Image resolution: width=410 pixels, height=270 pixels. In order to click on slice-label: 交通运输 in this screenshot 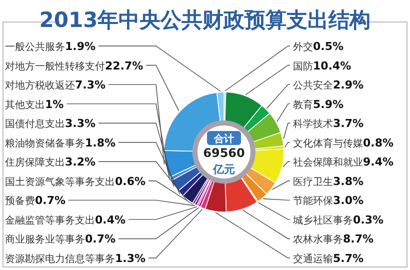, I will do `click(313, 259)`.